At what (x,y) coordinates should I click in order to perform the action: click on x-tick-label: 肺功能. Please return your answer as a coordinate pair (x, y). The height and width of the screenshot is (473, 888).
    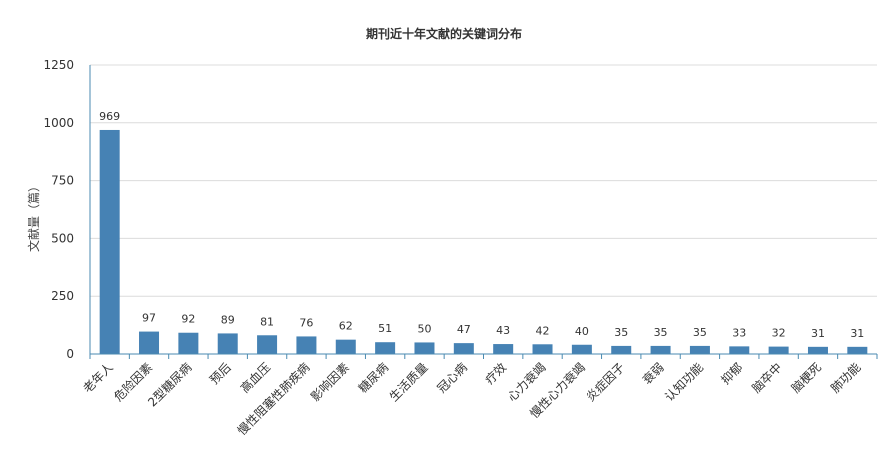
    Looking at the image, I should click on (845, 377).